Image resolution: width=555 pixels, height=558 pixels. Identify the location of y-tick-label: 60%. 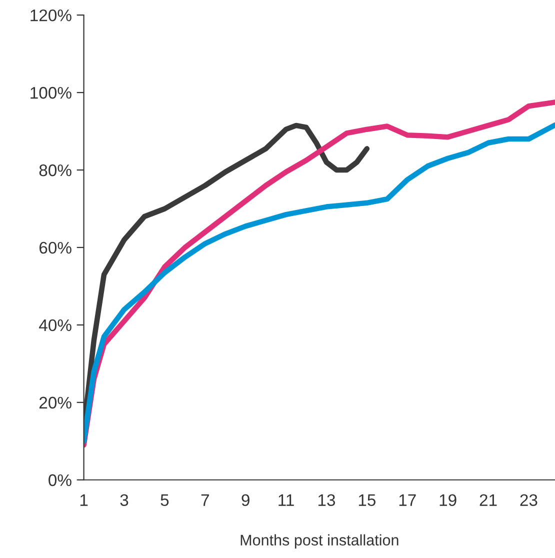
(55, 248).